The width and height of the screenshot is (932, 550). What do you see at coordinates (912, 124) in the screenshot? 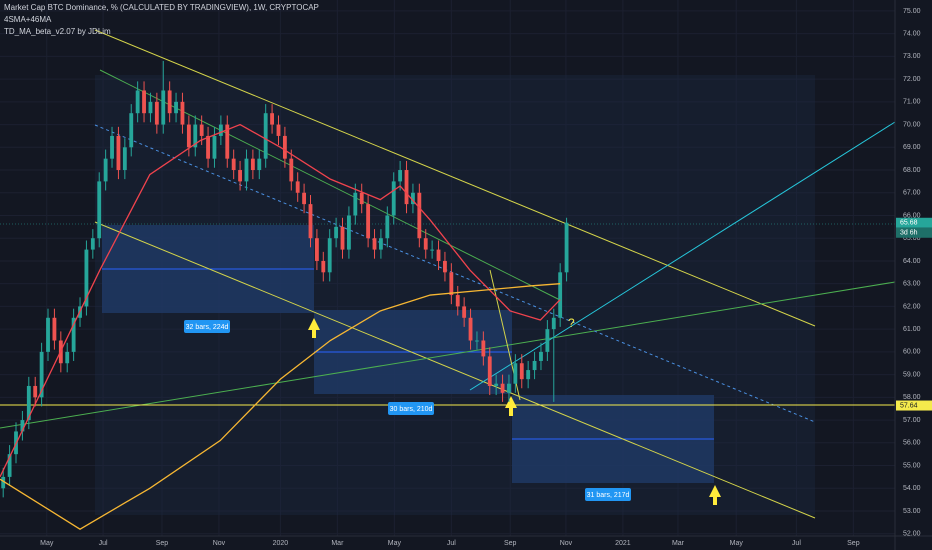
I see `y-tick-label: 70.00` at bounding box center [912, 124].